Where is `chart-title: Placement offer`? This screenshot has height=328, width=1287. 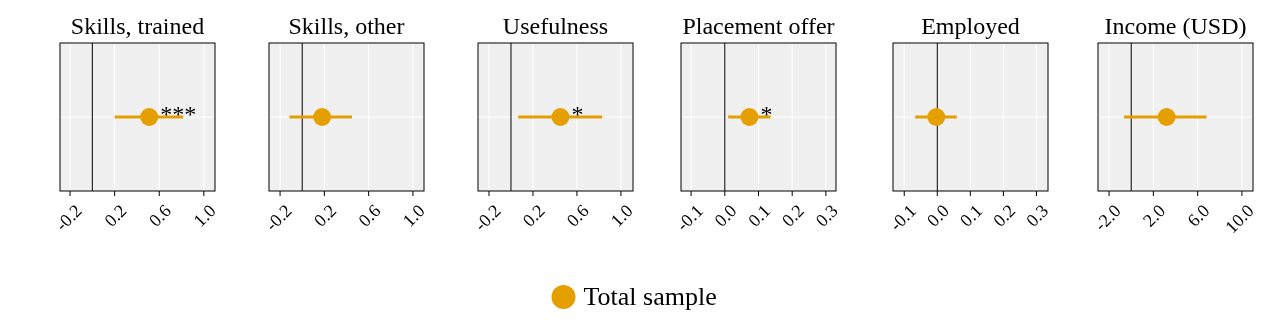 chart-title: Placement offer is located at coordinates (758, 26).